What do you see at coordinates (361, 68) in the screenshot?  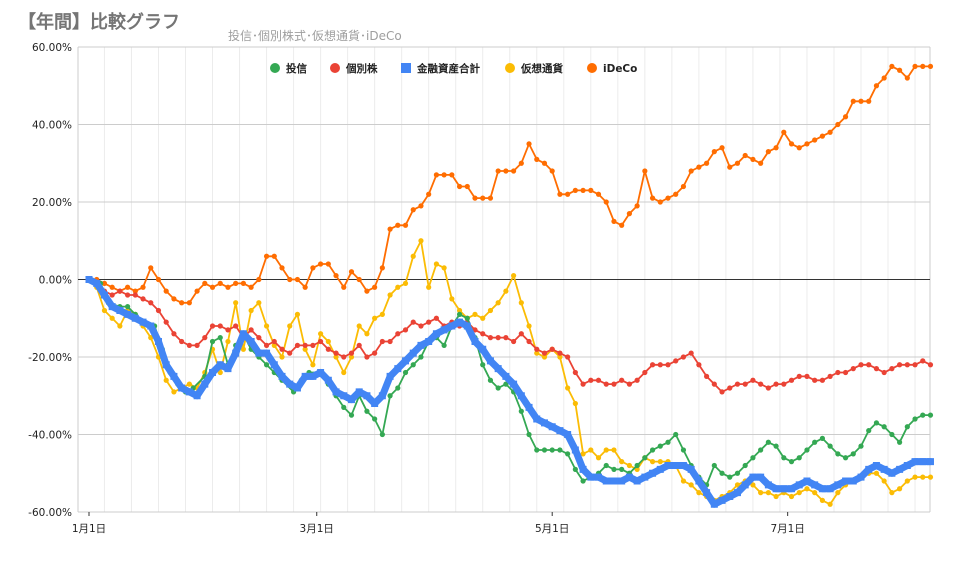 I see `legend-label: 個別株` at bounding box center [361, 68].